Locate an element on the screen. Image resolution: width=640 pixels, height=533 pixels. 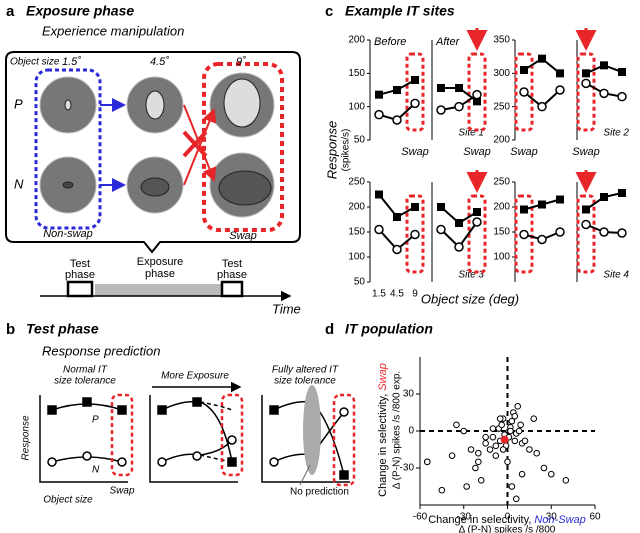
test-box is located at coordinates (232, 289).